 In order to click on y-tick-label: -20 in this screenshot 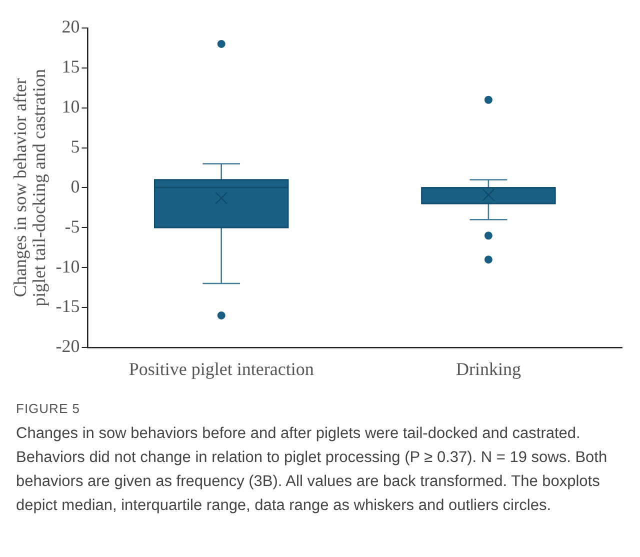, I will do `click(68, 346)`.